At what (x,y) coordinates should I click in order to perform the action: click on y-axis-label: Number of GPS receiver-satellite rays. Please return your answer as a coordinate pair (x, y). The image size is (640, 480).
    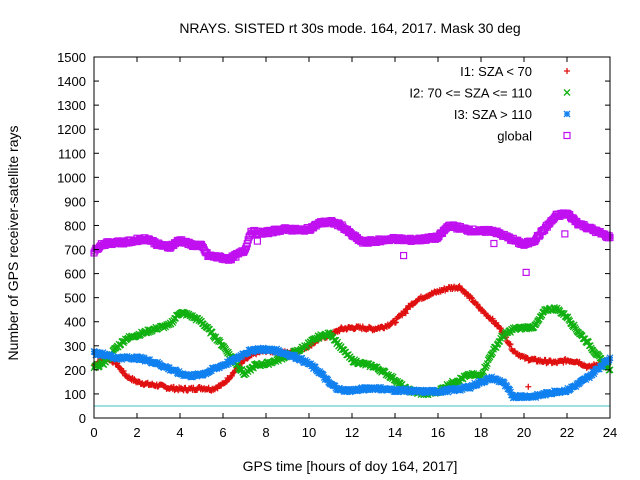
    Looking at the image, I should click on (13, 243).